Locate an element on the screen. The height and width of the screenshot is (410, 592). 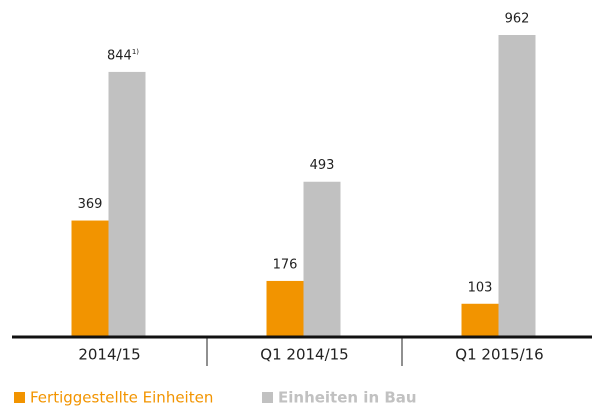
legend-label: Fertiggestellte Einheiten is located at coordinates (121, 398).